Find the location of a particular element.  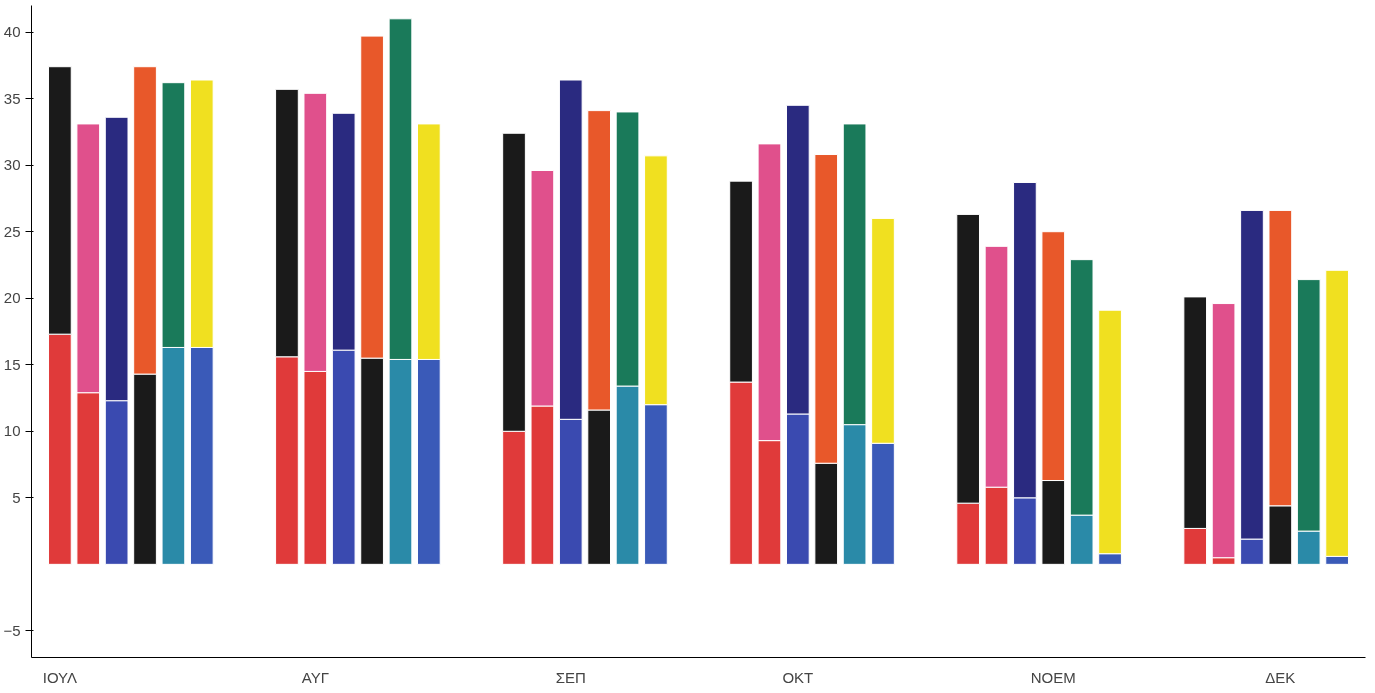

y-tick-label: 10 is located at coordinates (12, 431).